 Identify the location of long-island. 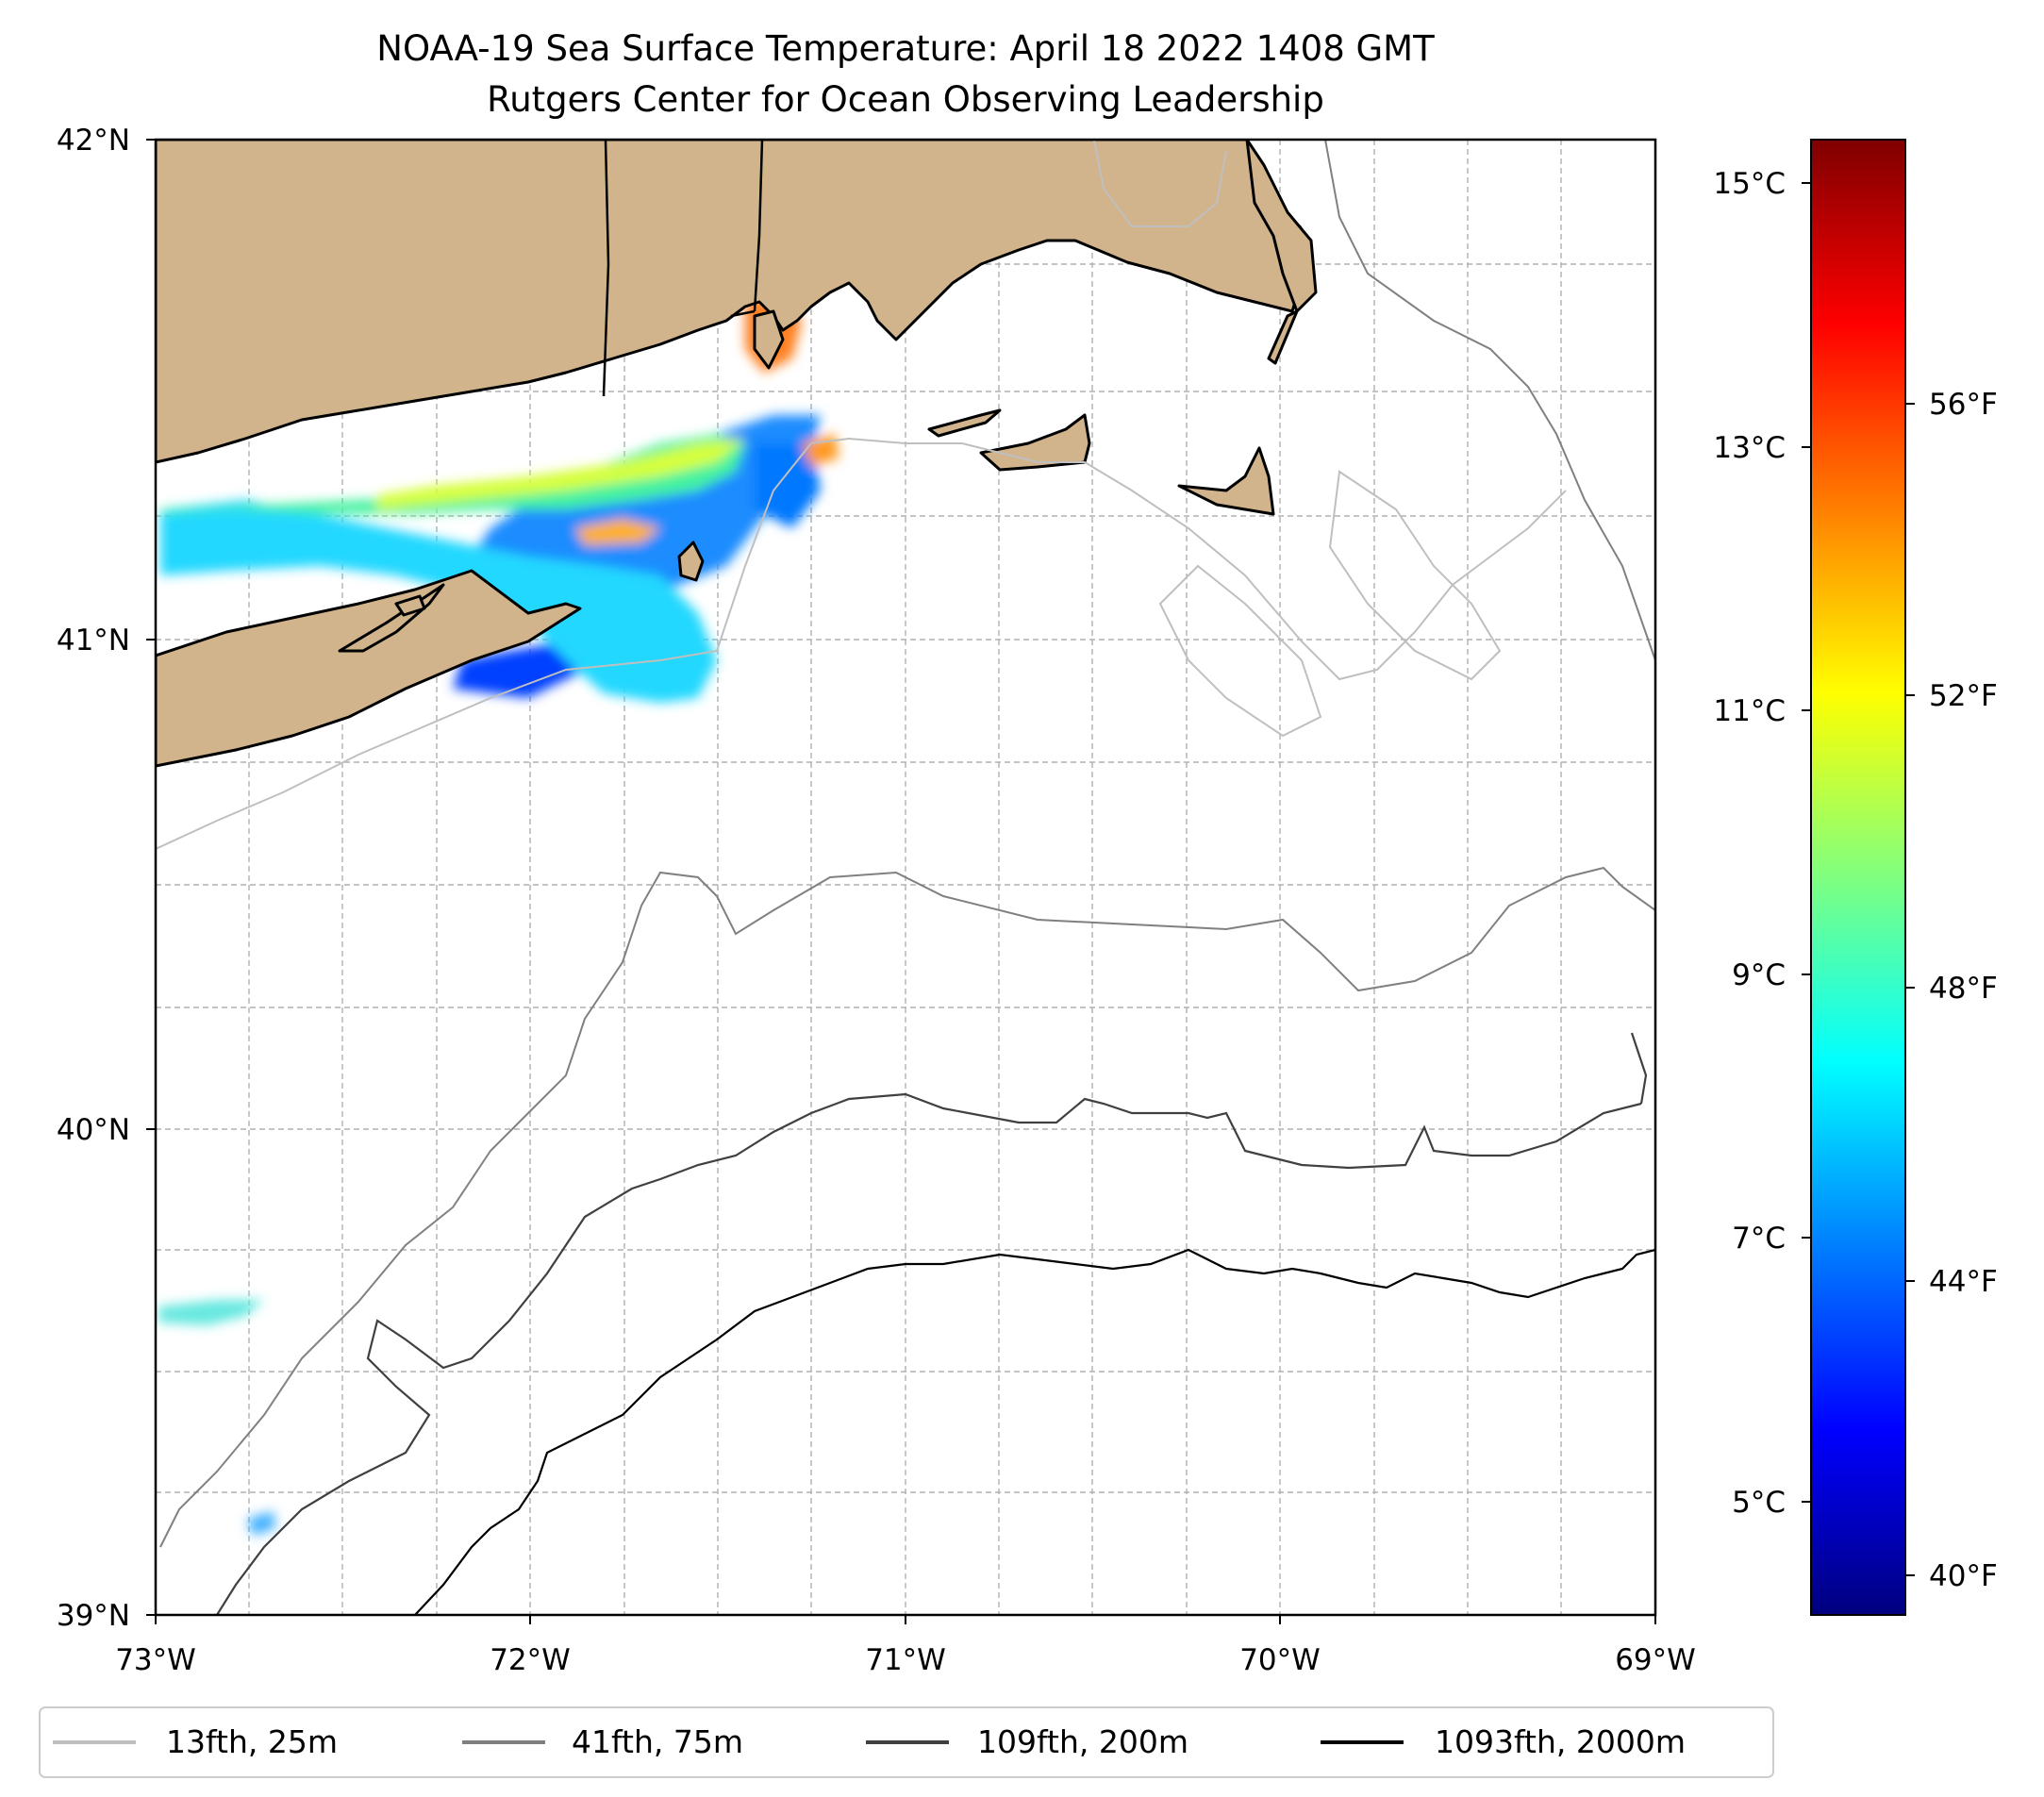
(369, 668).